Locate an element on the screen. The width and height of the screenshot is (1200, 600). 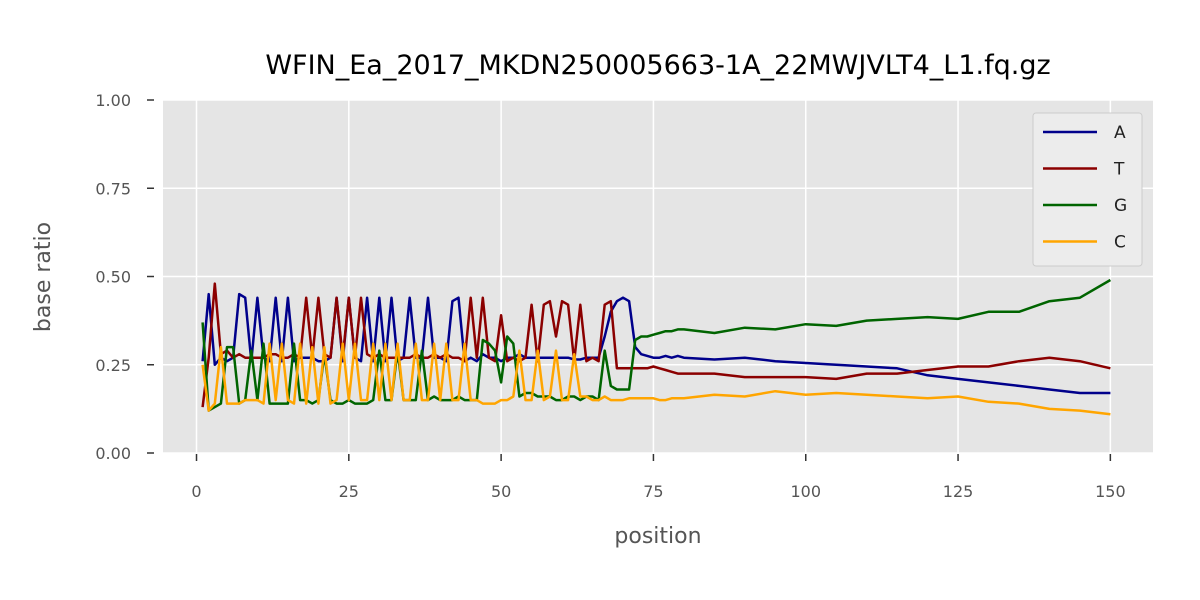
x-tick-label: 150 is located at coordinates (1110, 491).